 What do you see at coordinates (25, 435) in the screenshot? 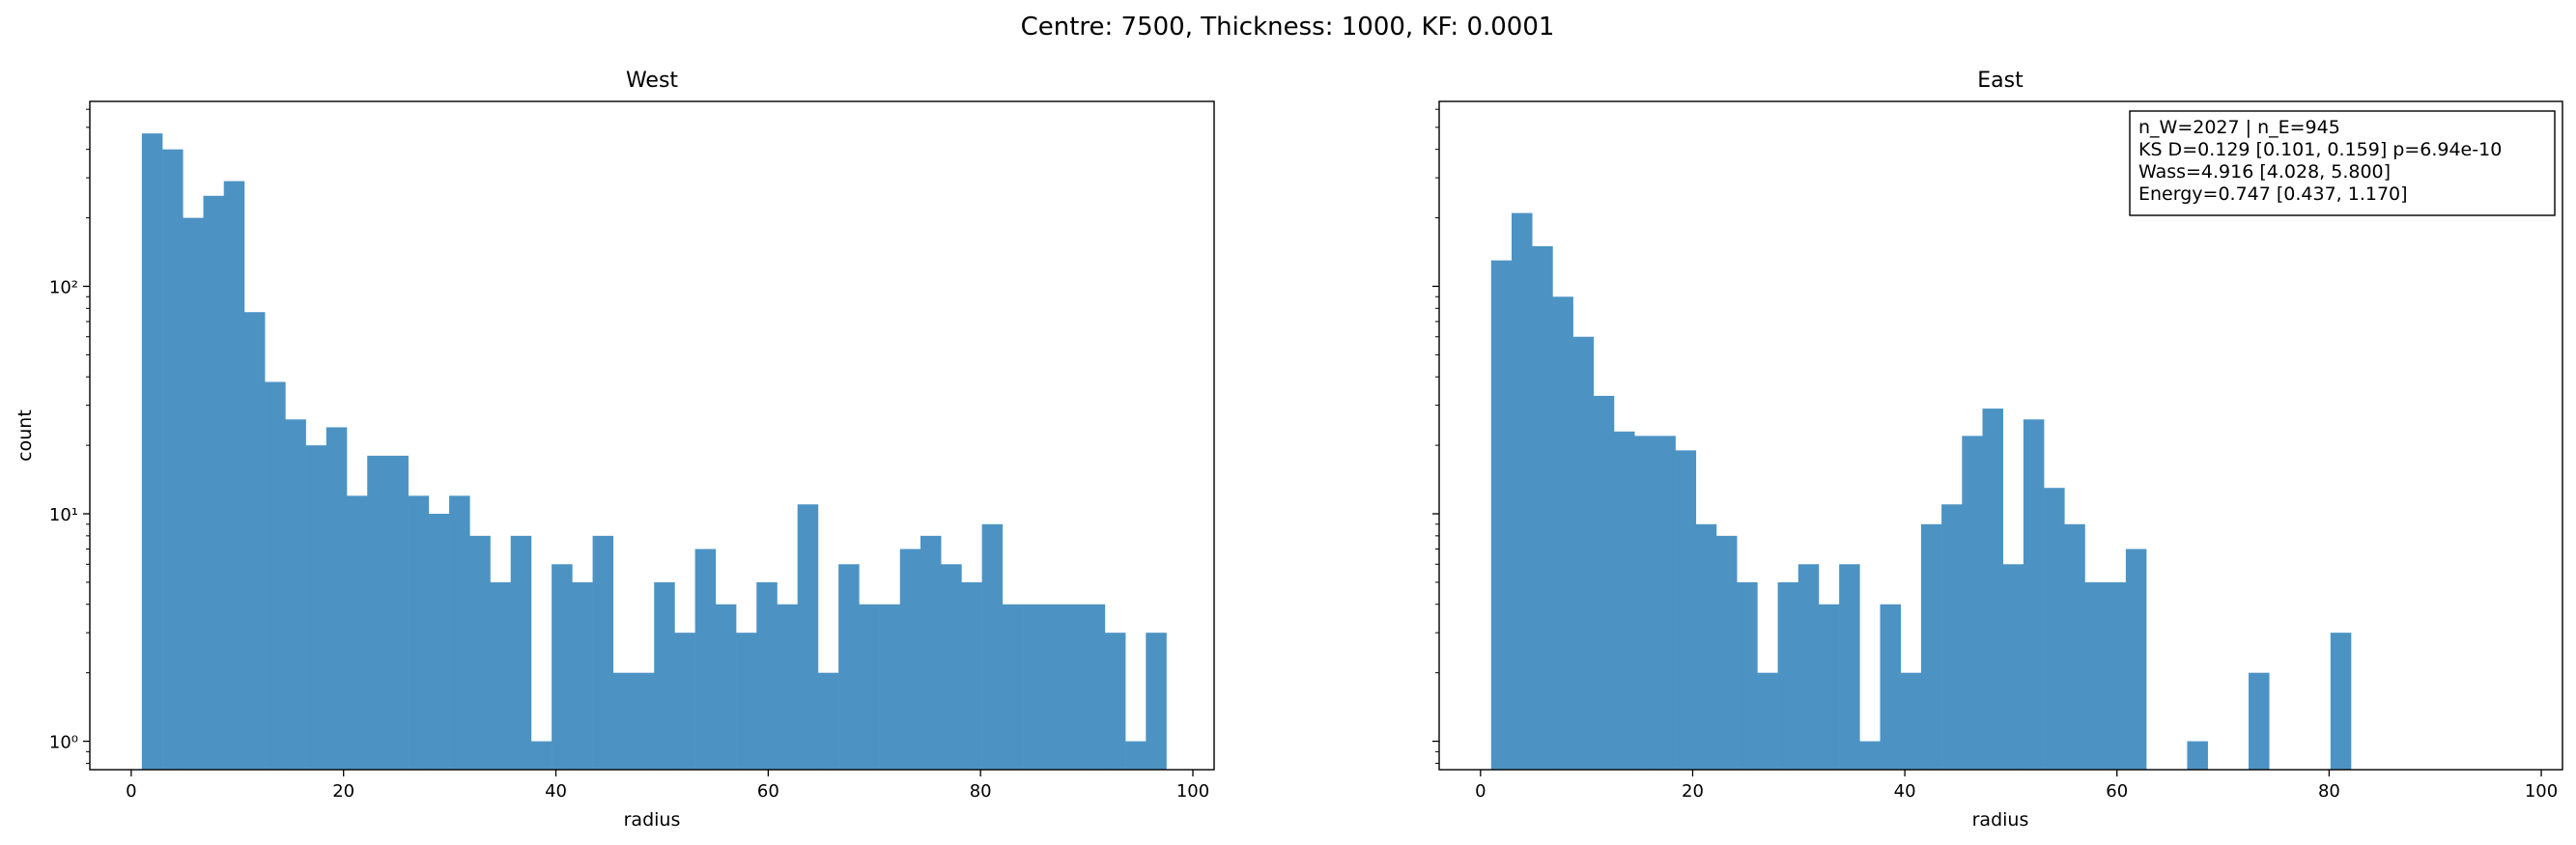
I see `west-y-label: count` at bounding box center [25, 435].